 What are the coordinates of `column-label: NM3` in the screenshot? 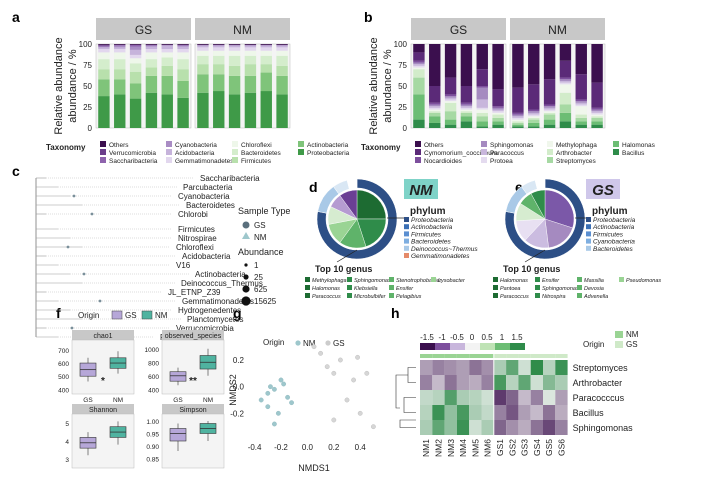 It's located at (451, 448).